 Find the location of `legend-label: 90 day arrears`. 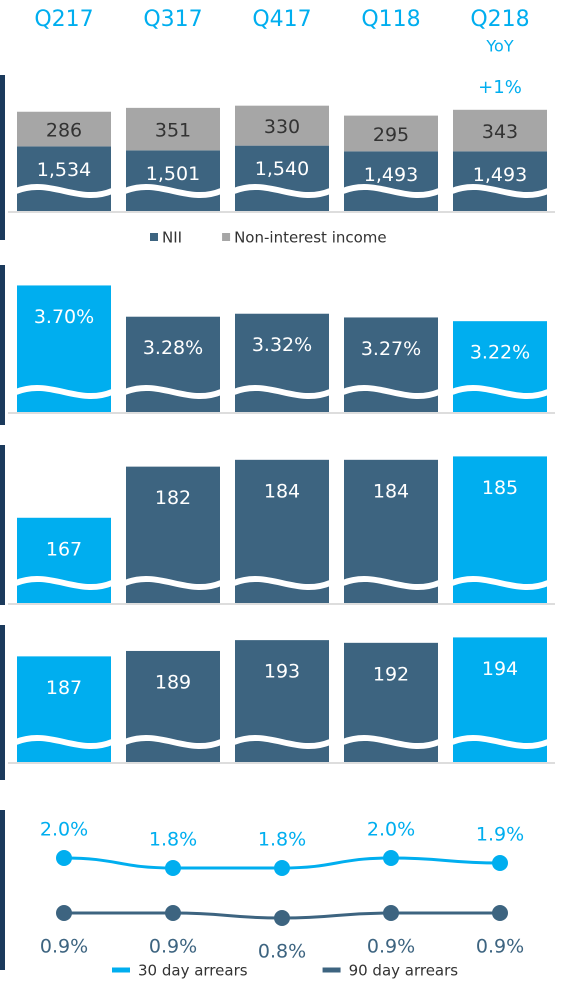

legend-label: 90 day arrears is located at coordinates (404, 971).